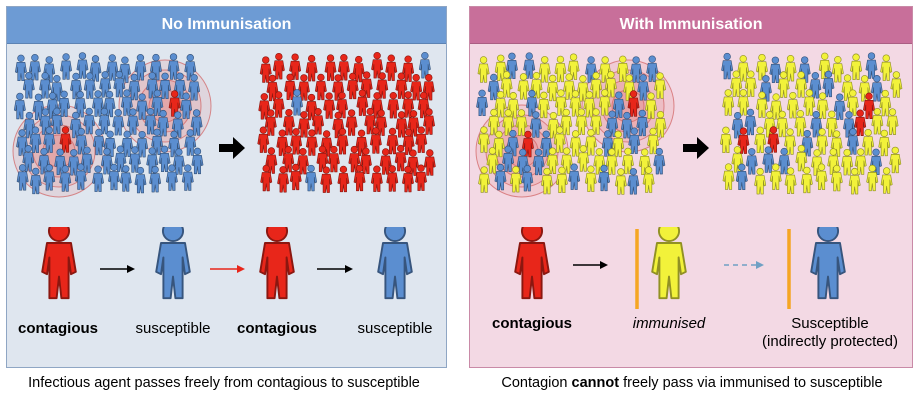 The image size is (918, 401). I want to click on crowd-after, so click(811, 123).